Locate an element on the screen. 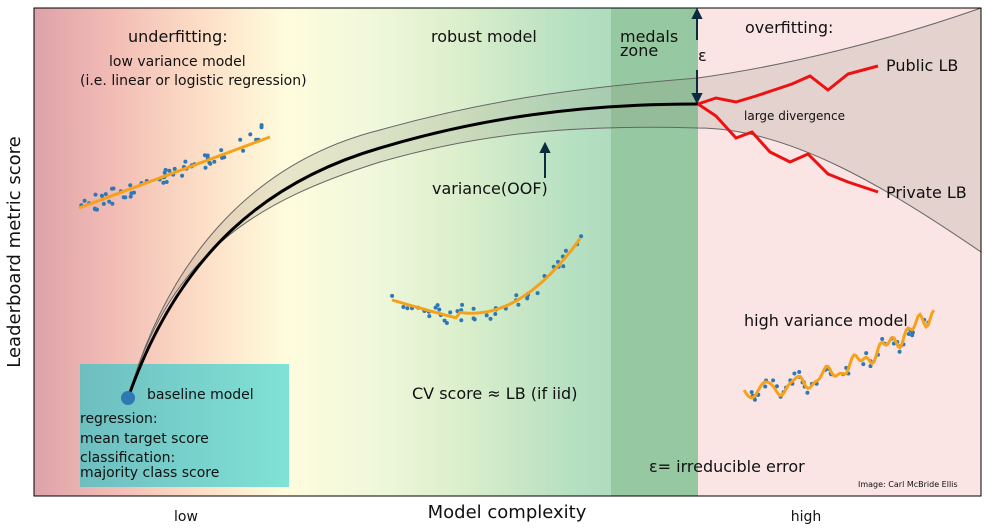  linear-fit-inset is located at coordinates (174, 167).